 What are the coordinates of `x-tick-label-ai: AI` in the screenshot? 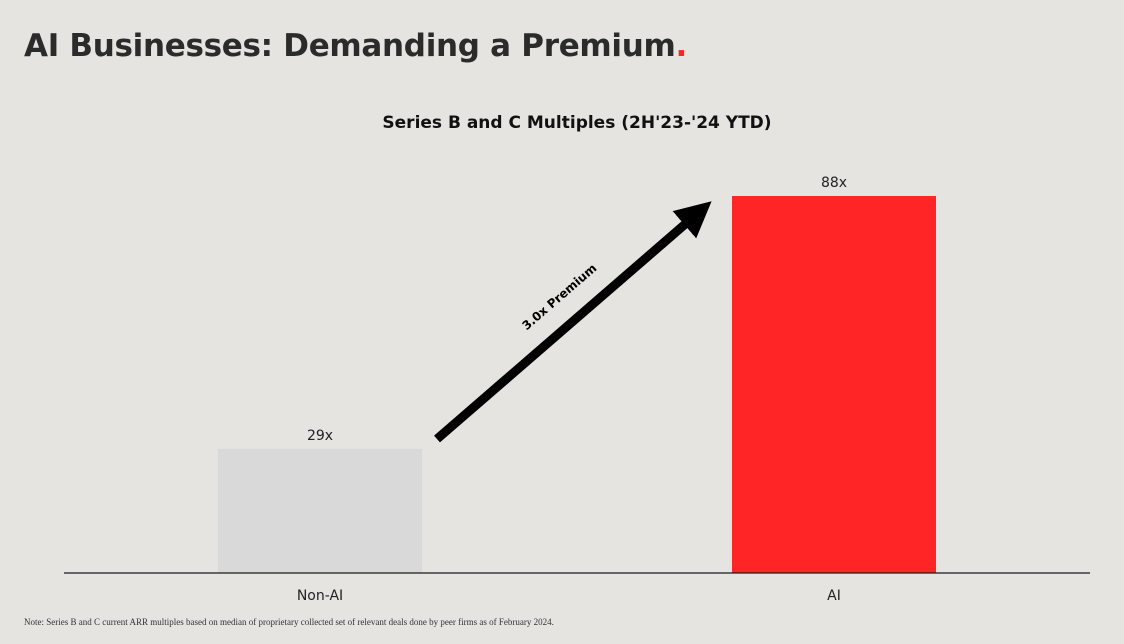 It's located at (834, 596).